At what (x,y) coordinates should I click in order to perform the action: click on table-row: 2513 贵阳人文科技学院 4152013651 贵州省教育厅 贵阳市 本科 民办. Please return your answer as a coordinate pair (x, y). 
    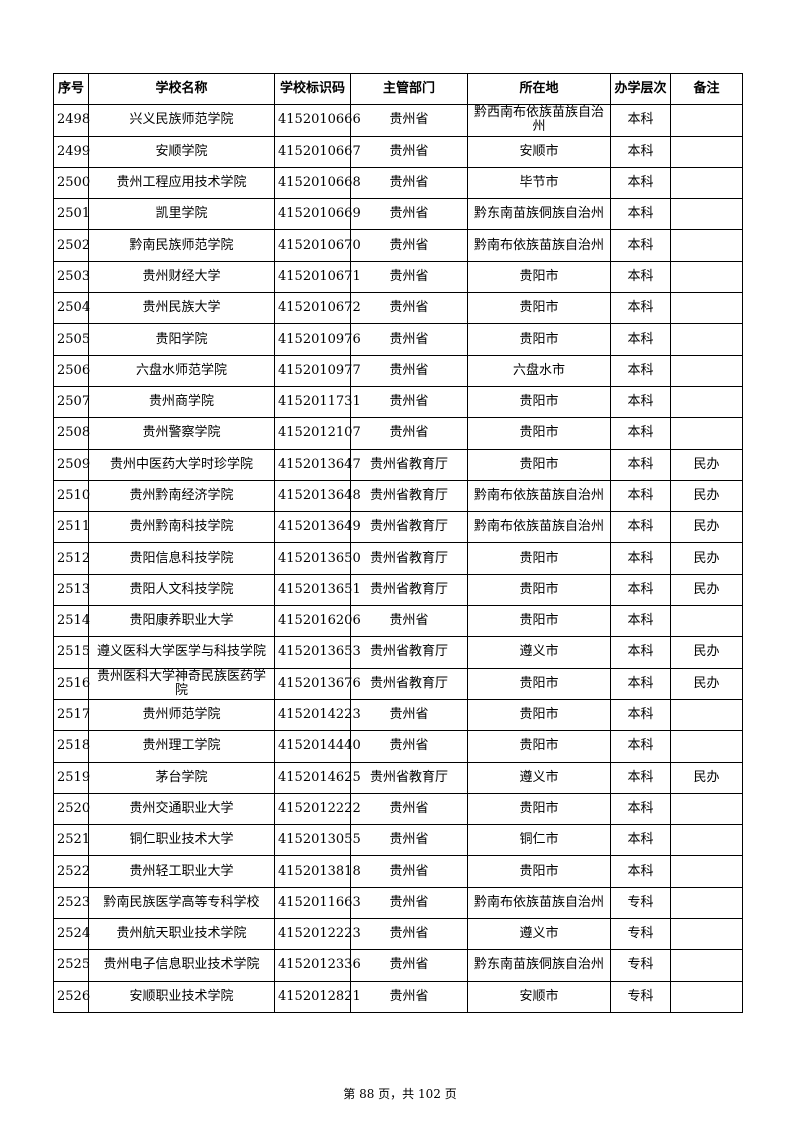
    Looking at the image, I should click on (398, 590).